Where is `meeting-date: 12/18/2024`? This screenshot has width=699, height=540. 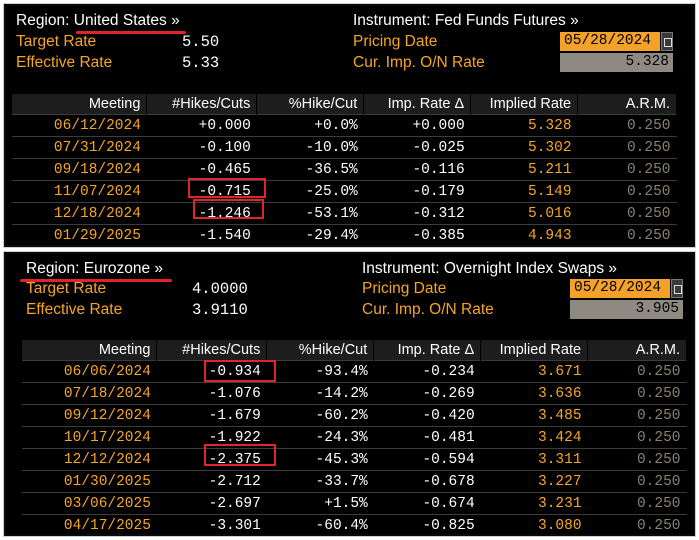
meeting-date: 12/18/2024 is located at coordinates (79, 213).